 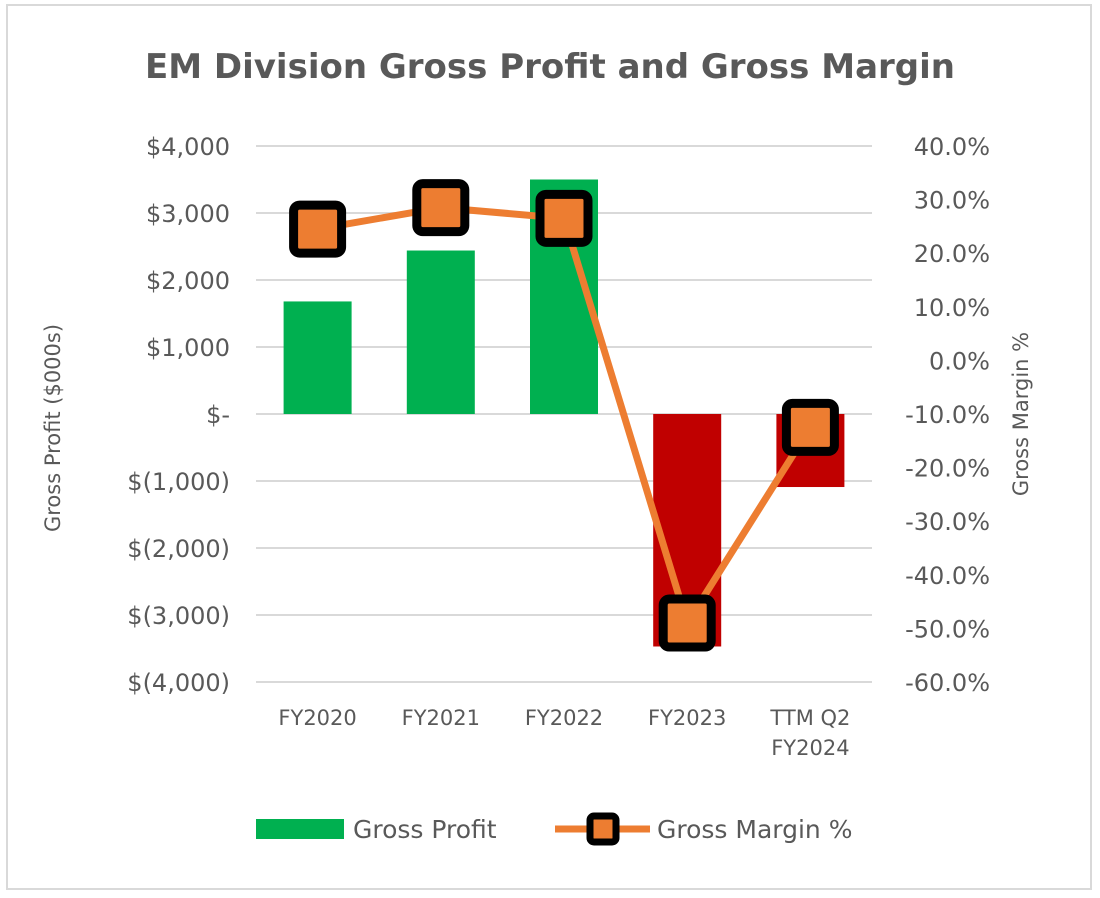 What do you see at coordinates (564, 733) in the screenshot?
I see `category-labels: FY2020 FY2021 FY2022 FY2023 TTM Q2 FY2024` at bounding box center [564, 733].